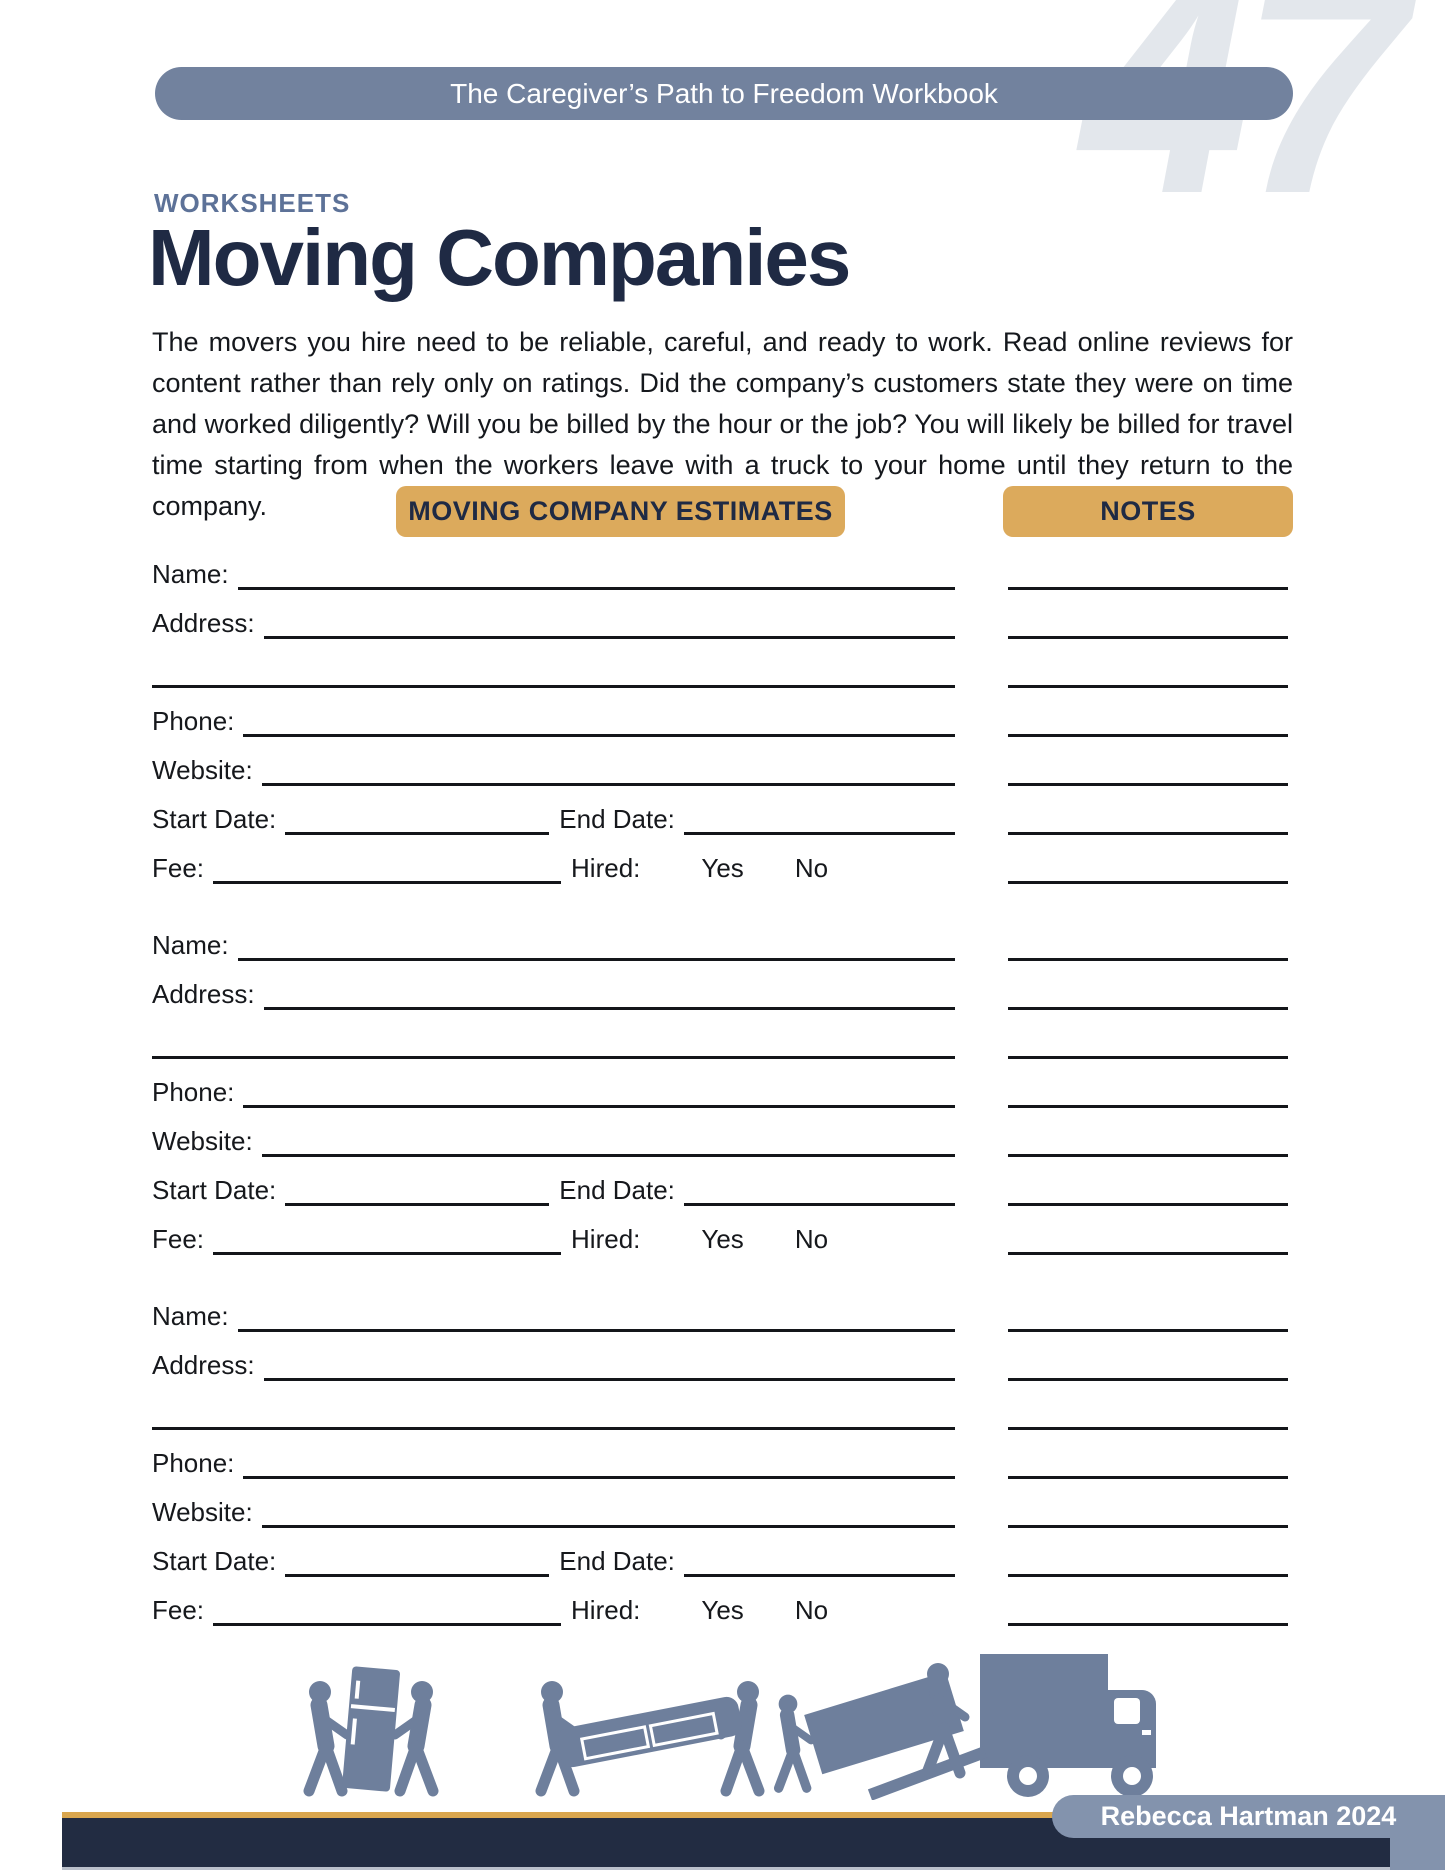 This screenshot has width=1445, height=1870. What do you see at coordinates (203, 623) in the screenshot?
I see `address-label: Address:` at bounding box center [203, 623].